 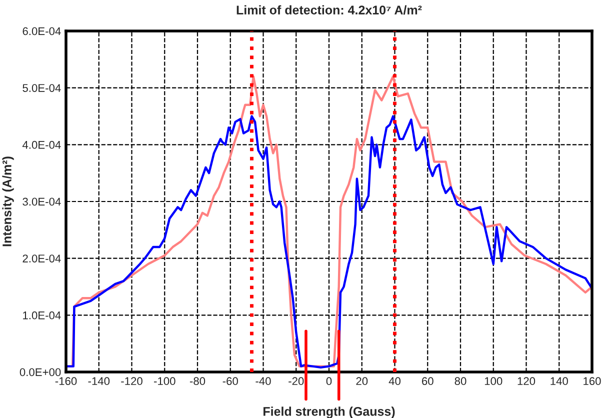 What do you see at coordinates (493, 381) in the screenshot?
I see `x-tick-label: 100` at bounding box center [493, 381].